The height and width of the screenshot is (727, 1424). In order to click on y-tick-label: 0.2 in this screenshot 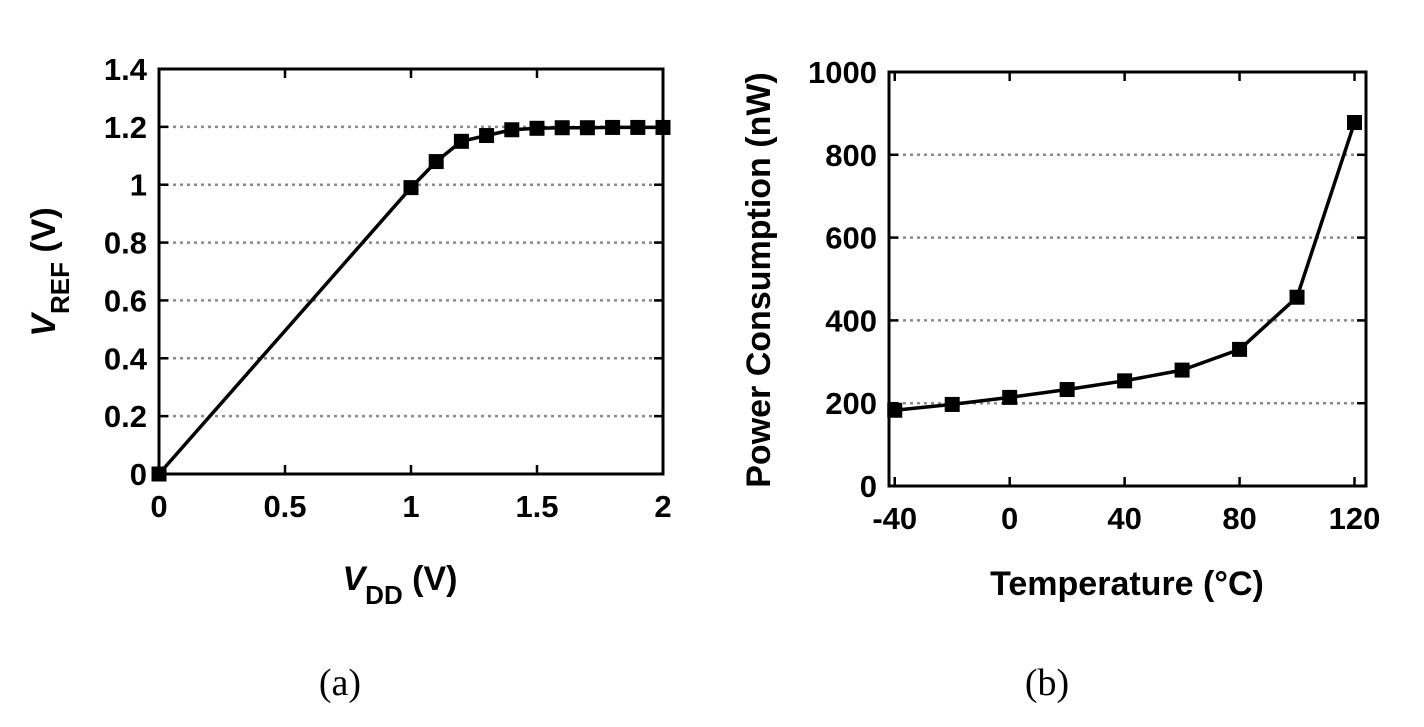, I will do `click(125, 416)`.